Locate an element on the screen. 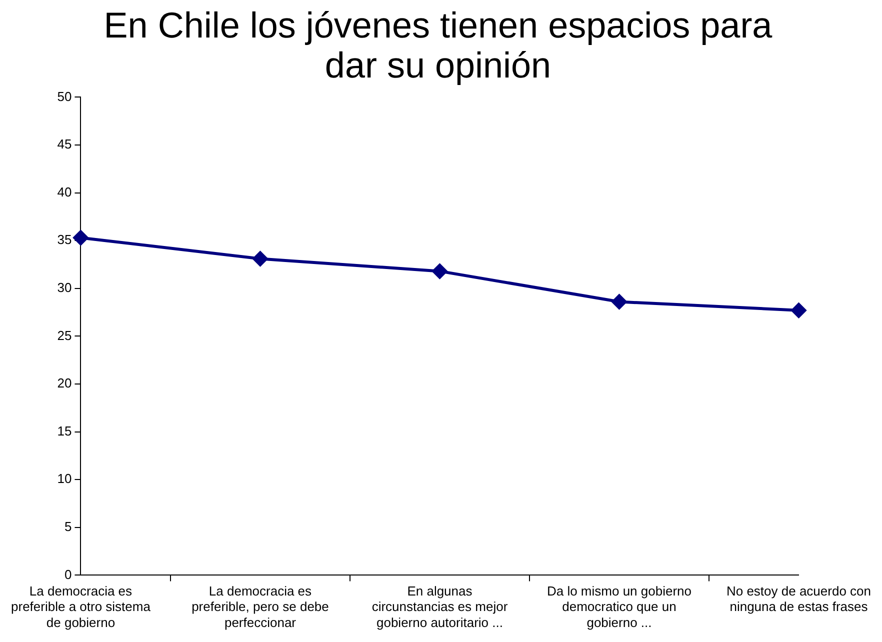 The image size is (882, 642). y-tick-label: 0 is located at coordinates (68, 574).